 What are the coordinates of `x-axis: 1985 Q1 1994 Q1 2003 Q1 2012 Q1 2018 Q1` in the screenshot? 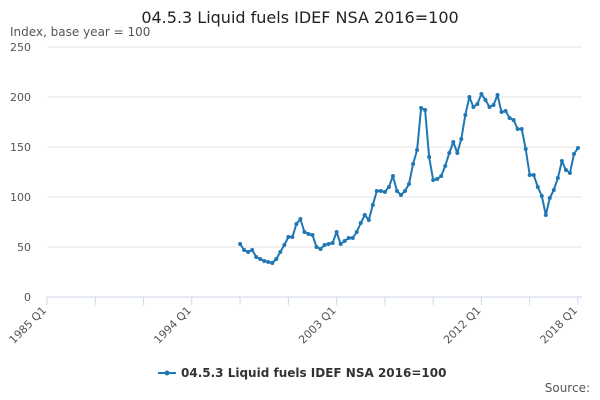 It's located at (294, 321).